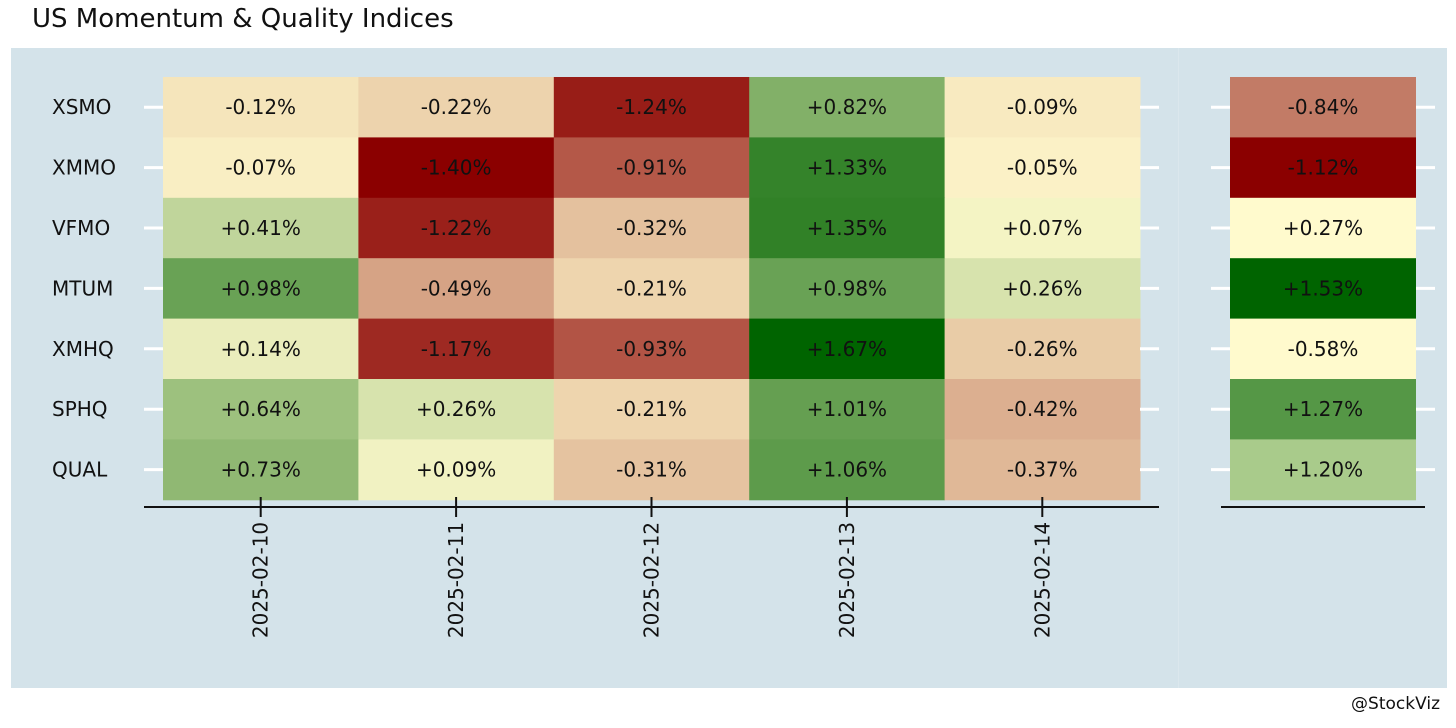 Image resolution: width=1456 pixels, height=728 pixels. Describe the element at coordinates (80, 409) in the screenshot. I see `row-label: SPHQ` at that location.